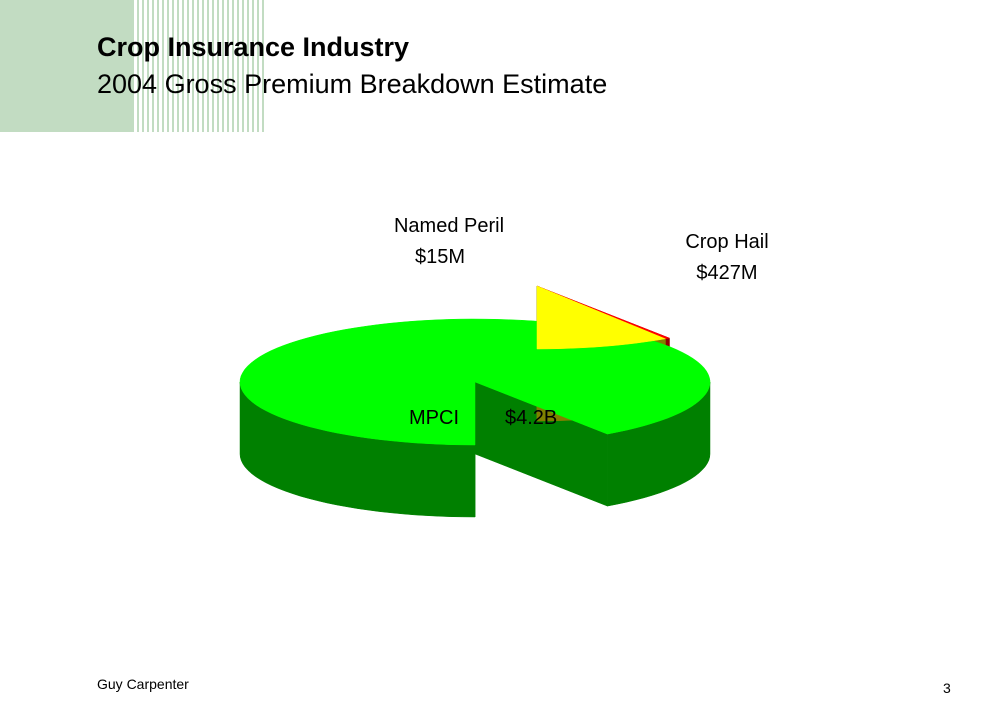 This screenshot has height=720, width=1008. What do you see at coordinates (440, 257) in the screenshot?
I see `slice-label-named-peril-value: $15M` at bounding box center [440, 257].